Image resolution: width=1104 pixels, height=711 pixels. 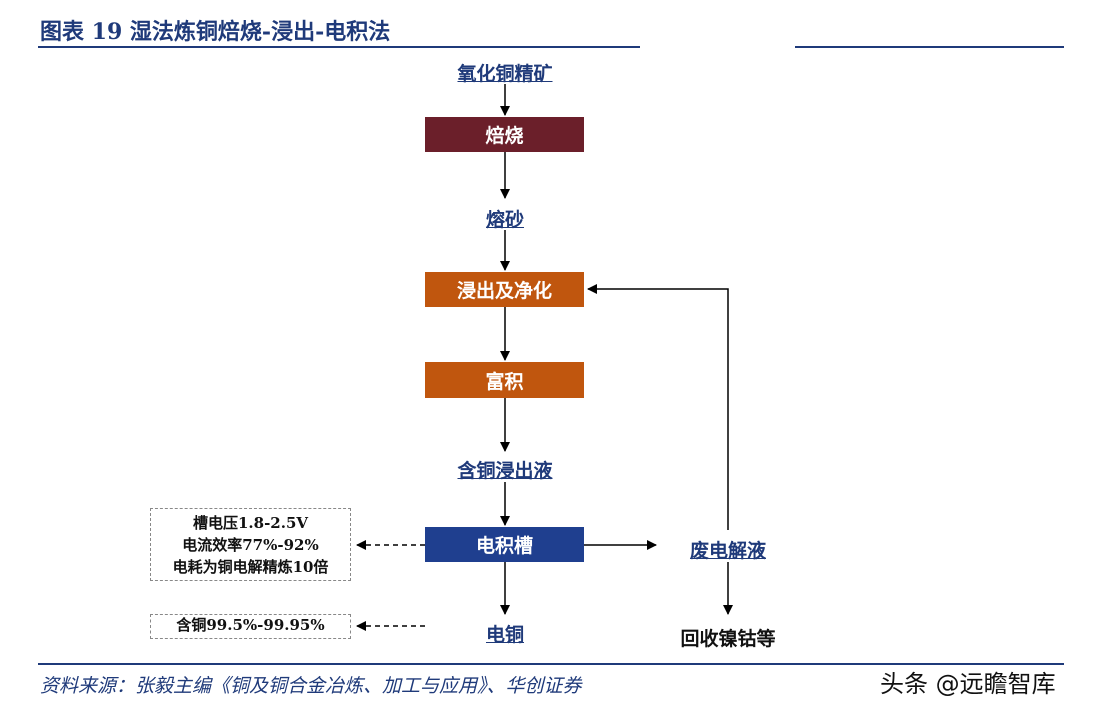 I want to click on electrowinning-box: 电积槽, so click(x=504, y=544).